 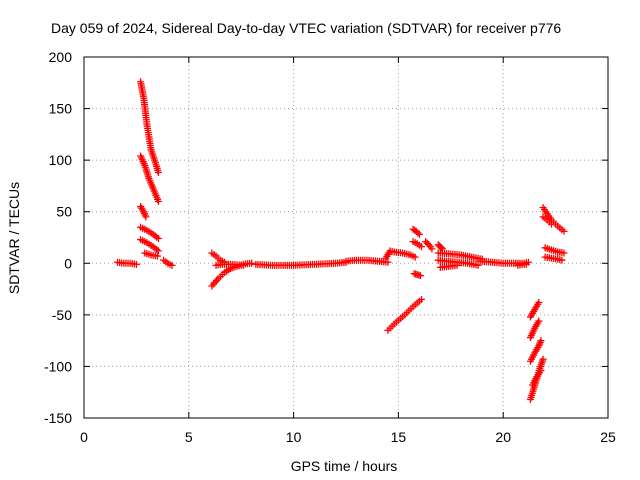 What do you see at coordinates (608, 437) in the screenshot?
I see `x-tick-label: 25` at bounding box center [608, 437].